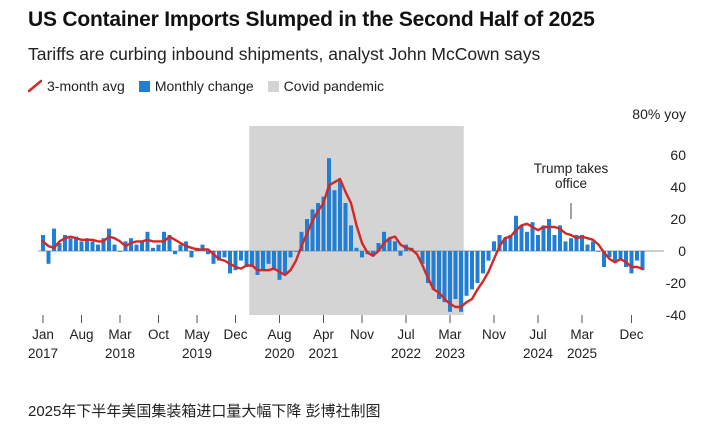 This screenshot has width=726, height=429. I want to click on y-tick-label: 40, so click(678, 187).